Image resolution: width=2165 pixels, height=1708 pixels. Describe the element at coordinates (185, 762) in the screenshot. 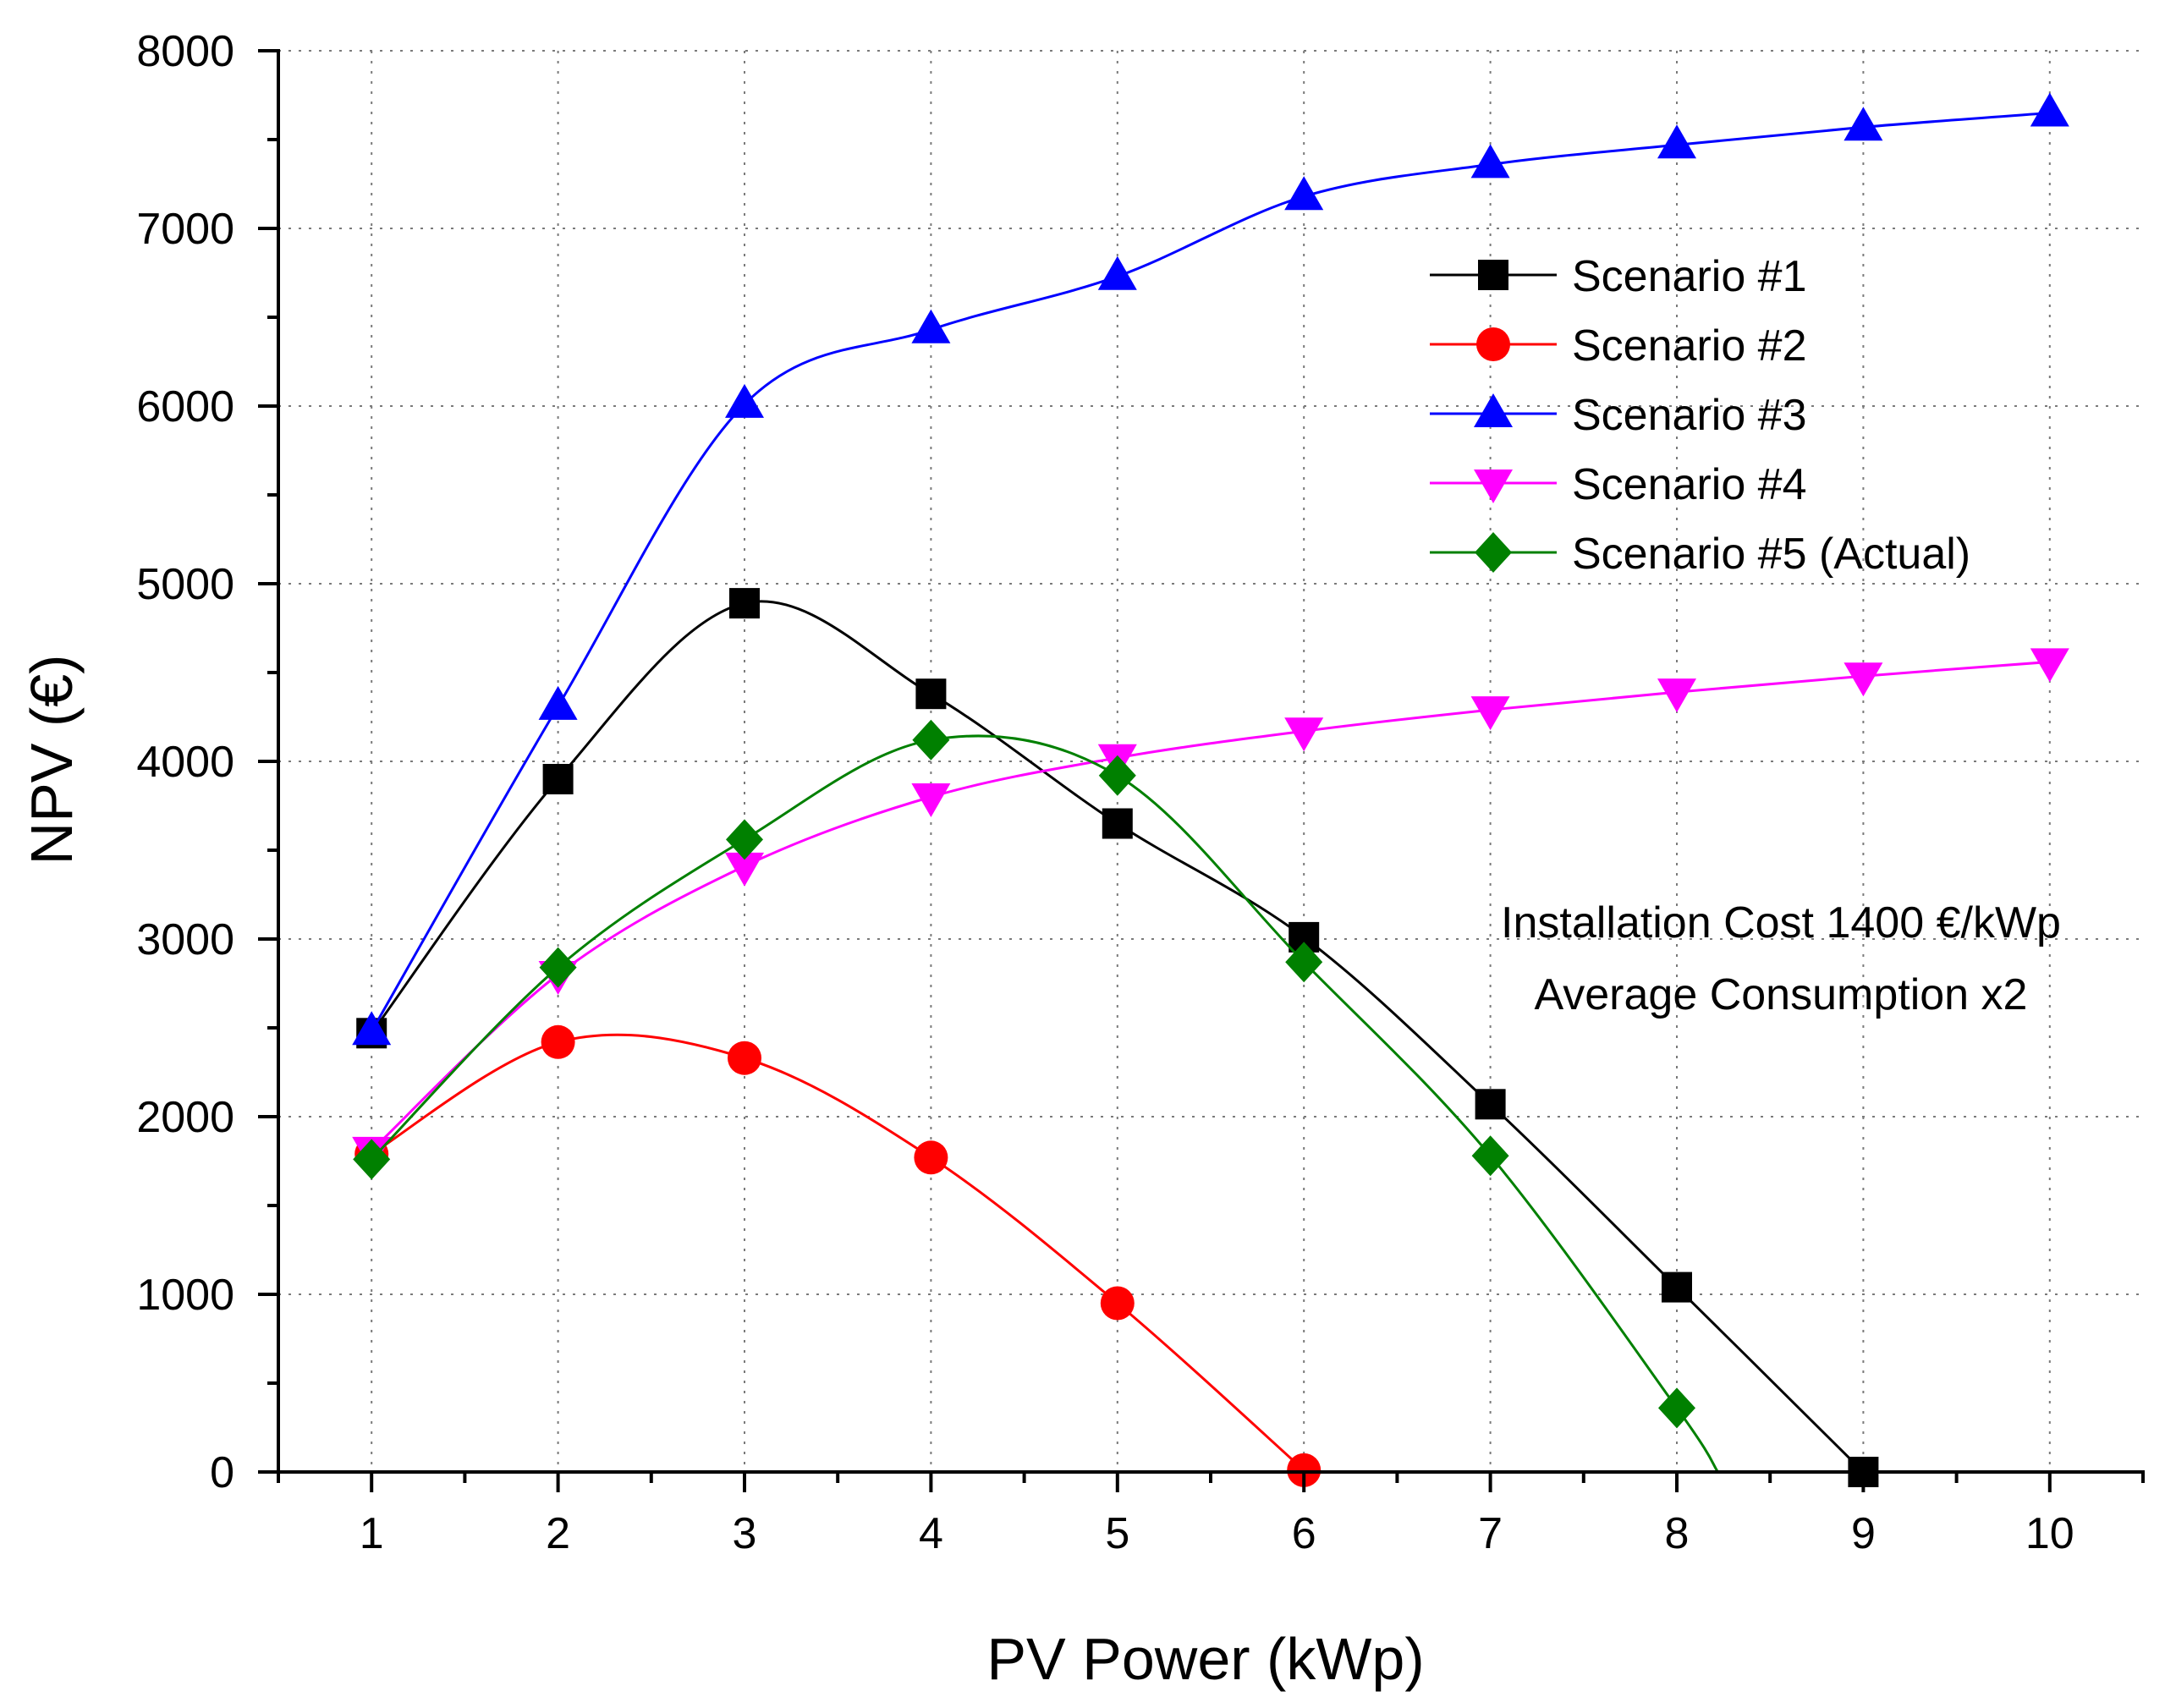

I see `y-tick-label: 4000` at that location.